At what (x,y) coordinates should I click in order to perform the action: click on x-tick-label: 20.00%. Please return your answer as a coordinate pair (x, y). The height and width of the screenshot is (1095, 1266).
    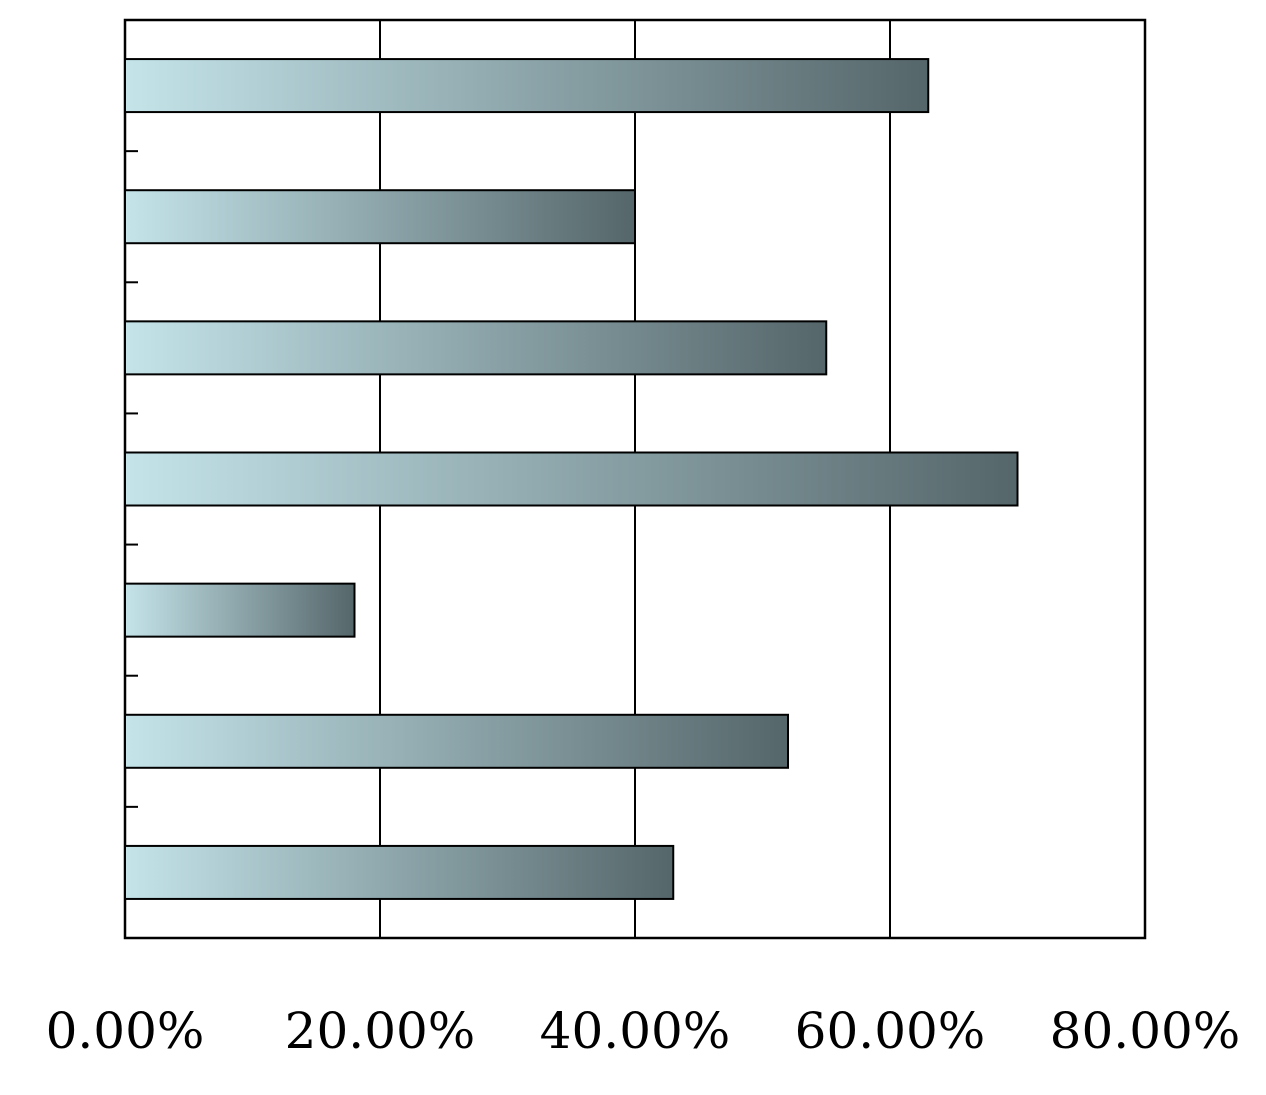
    Looking at the image, I should click on (380, 1031).